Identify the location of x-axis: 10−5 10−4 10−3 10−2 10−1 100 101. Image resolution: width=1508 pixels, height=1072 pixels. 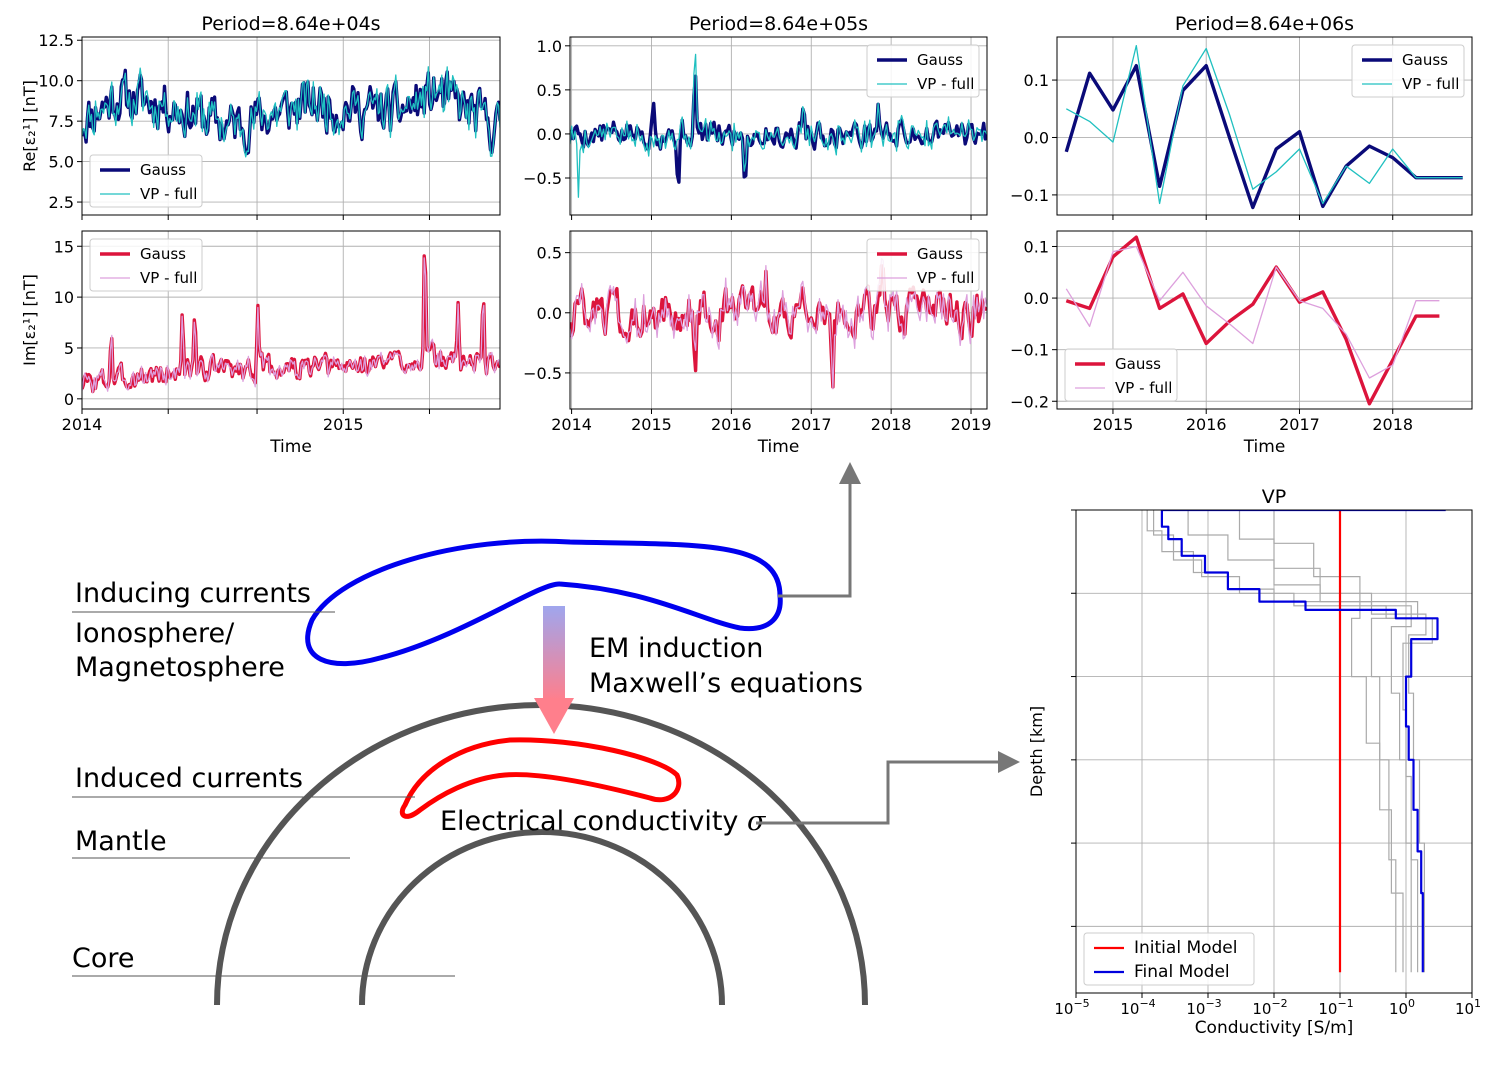
(1267, 1005).